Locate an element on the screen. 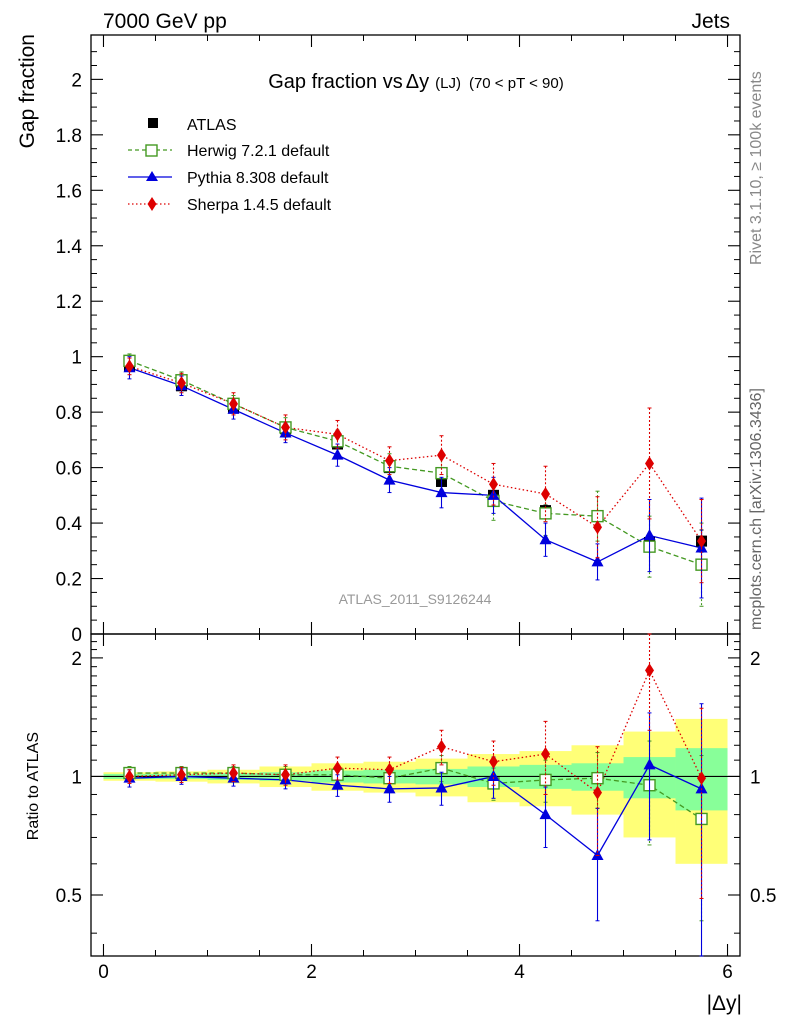 The height and width of the screenshot is (1024, 786). sherpa-ratio-line is located at coordinates (416, 731).